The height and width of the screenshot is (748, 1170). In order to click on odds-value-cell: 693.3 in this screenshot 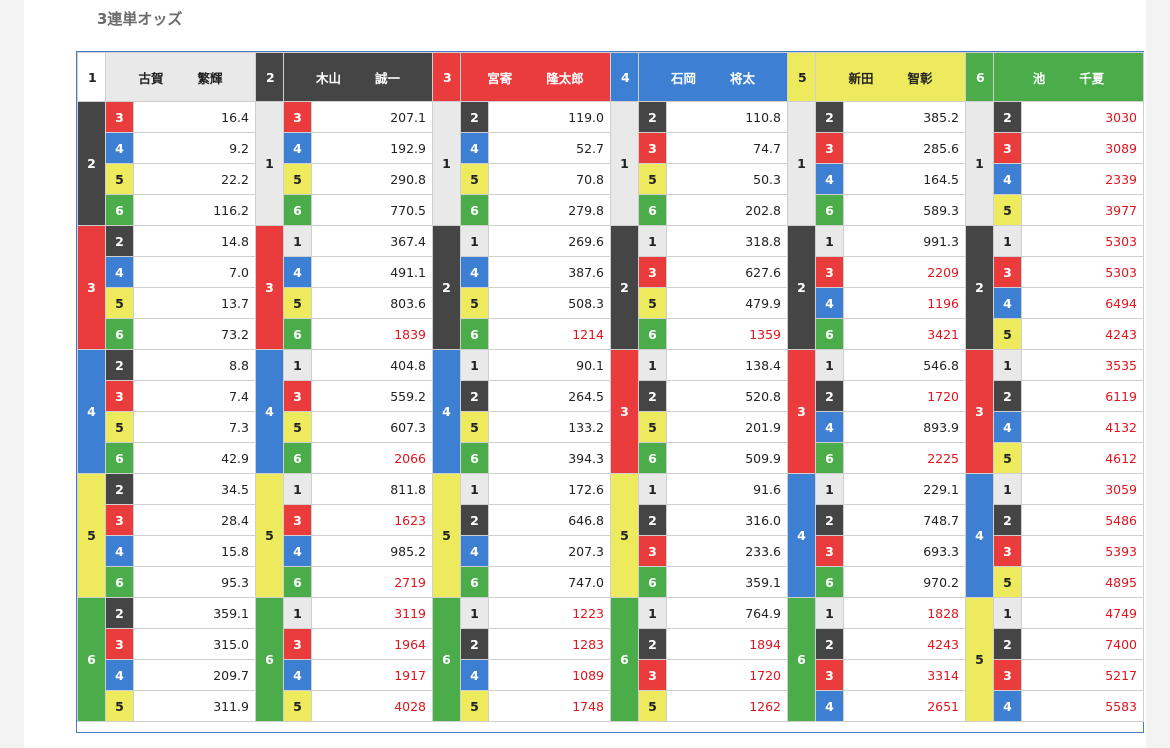, I will do `click(904, 551)`.